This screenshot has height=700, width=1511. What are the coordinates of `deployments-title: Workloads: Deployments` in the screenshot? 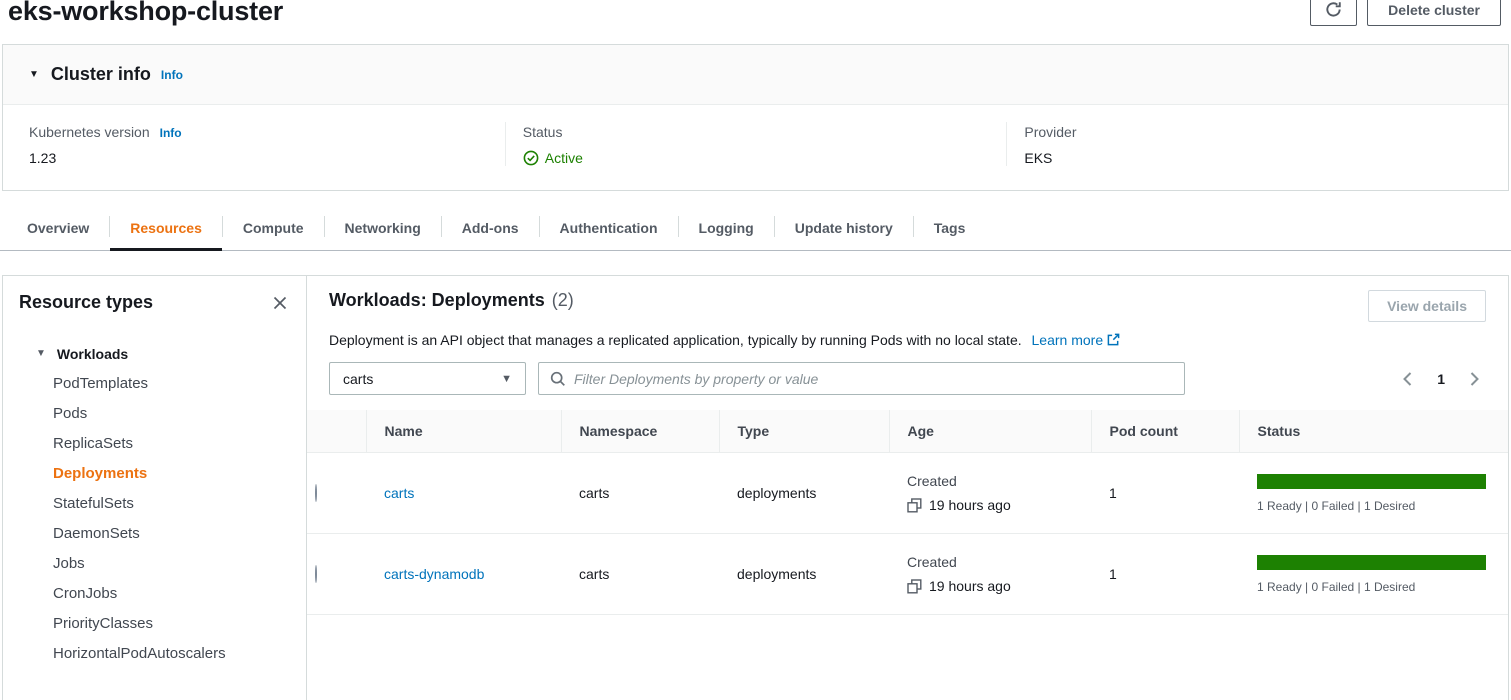 It's located at (437, 300).